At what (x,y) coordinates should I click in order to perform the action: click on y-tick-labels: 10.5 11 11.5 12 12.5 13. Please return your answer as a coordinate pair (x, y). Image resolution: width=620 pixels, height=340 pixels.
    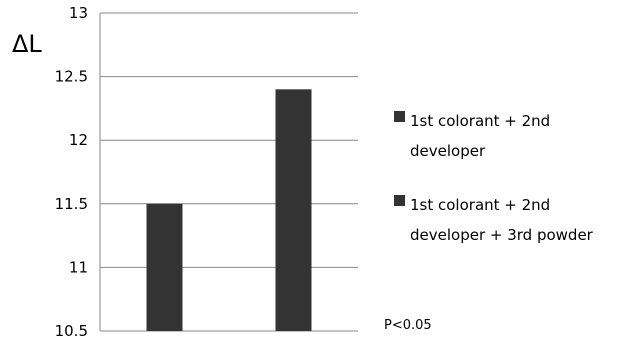
    Looking at the image, I should click on (71, 172).